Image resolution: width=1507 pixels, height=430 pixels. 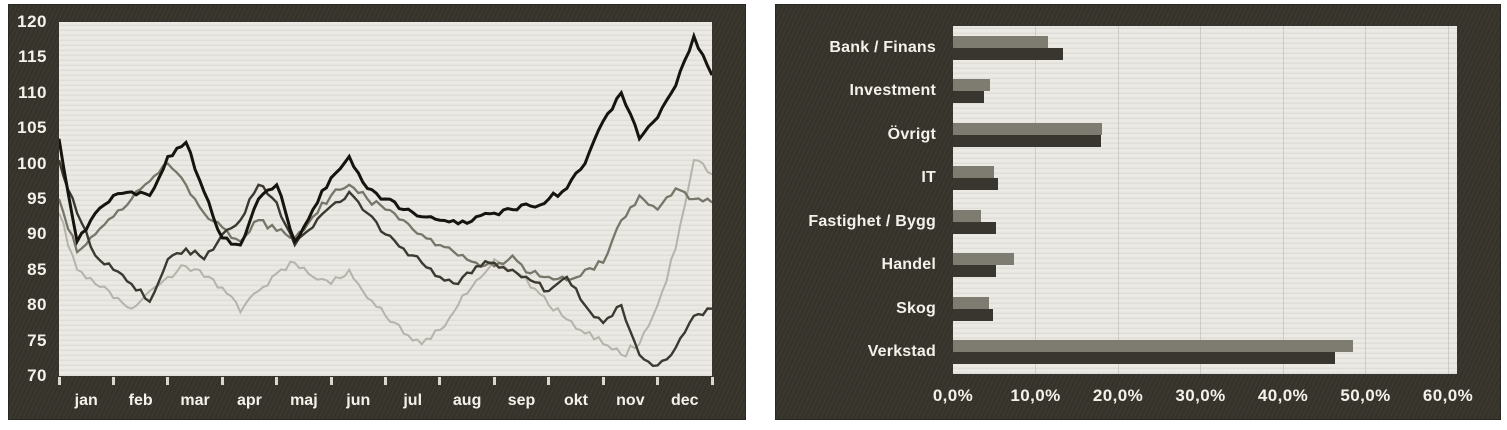 What do you see at coordinates (249, 400) in the screenshot?
I see `x-axis-label: apr` at bounding box center [249, 400].